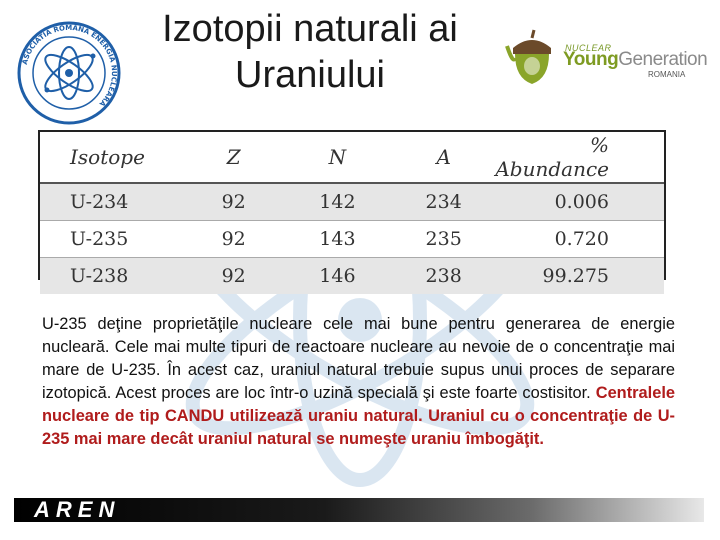  Describe the element at coordinates (337, 275) in the screenshot. I see `cell-n: 146` at that location.